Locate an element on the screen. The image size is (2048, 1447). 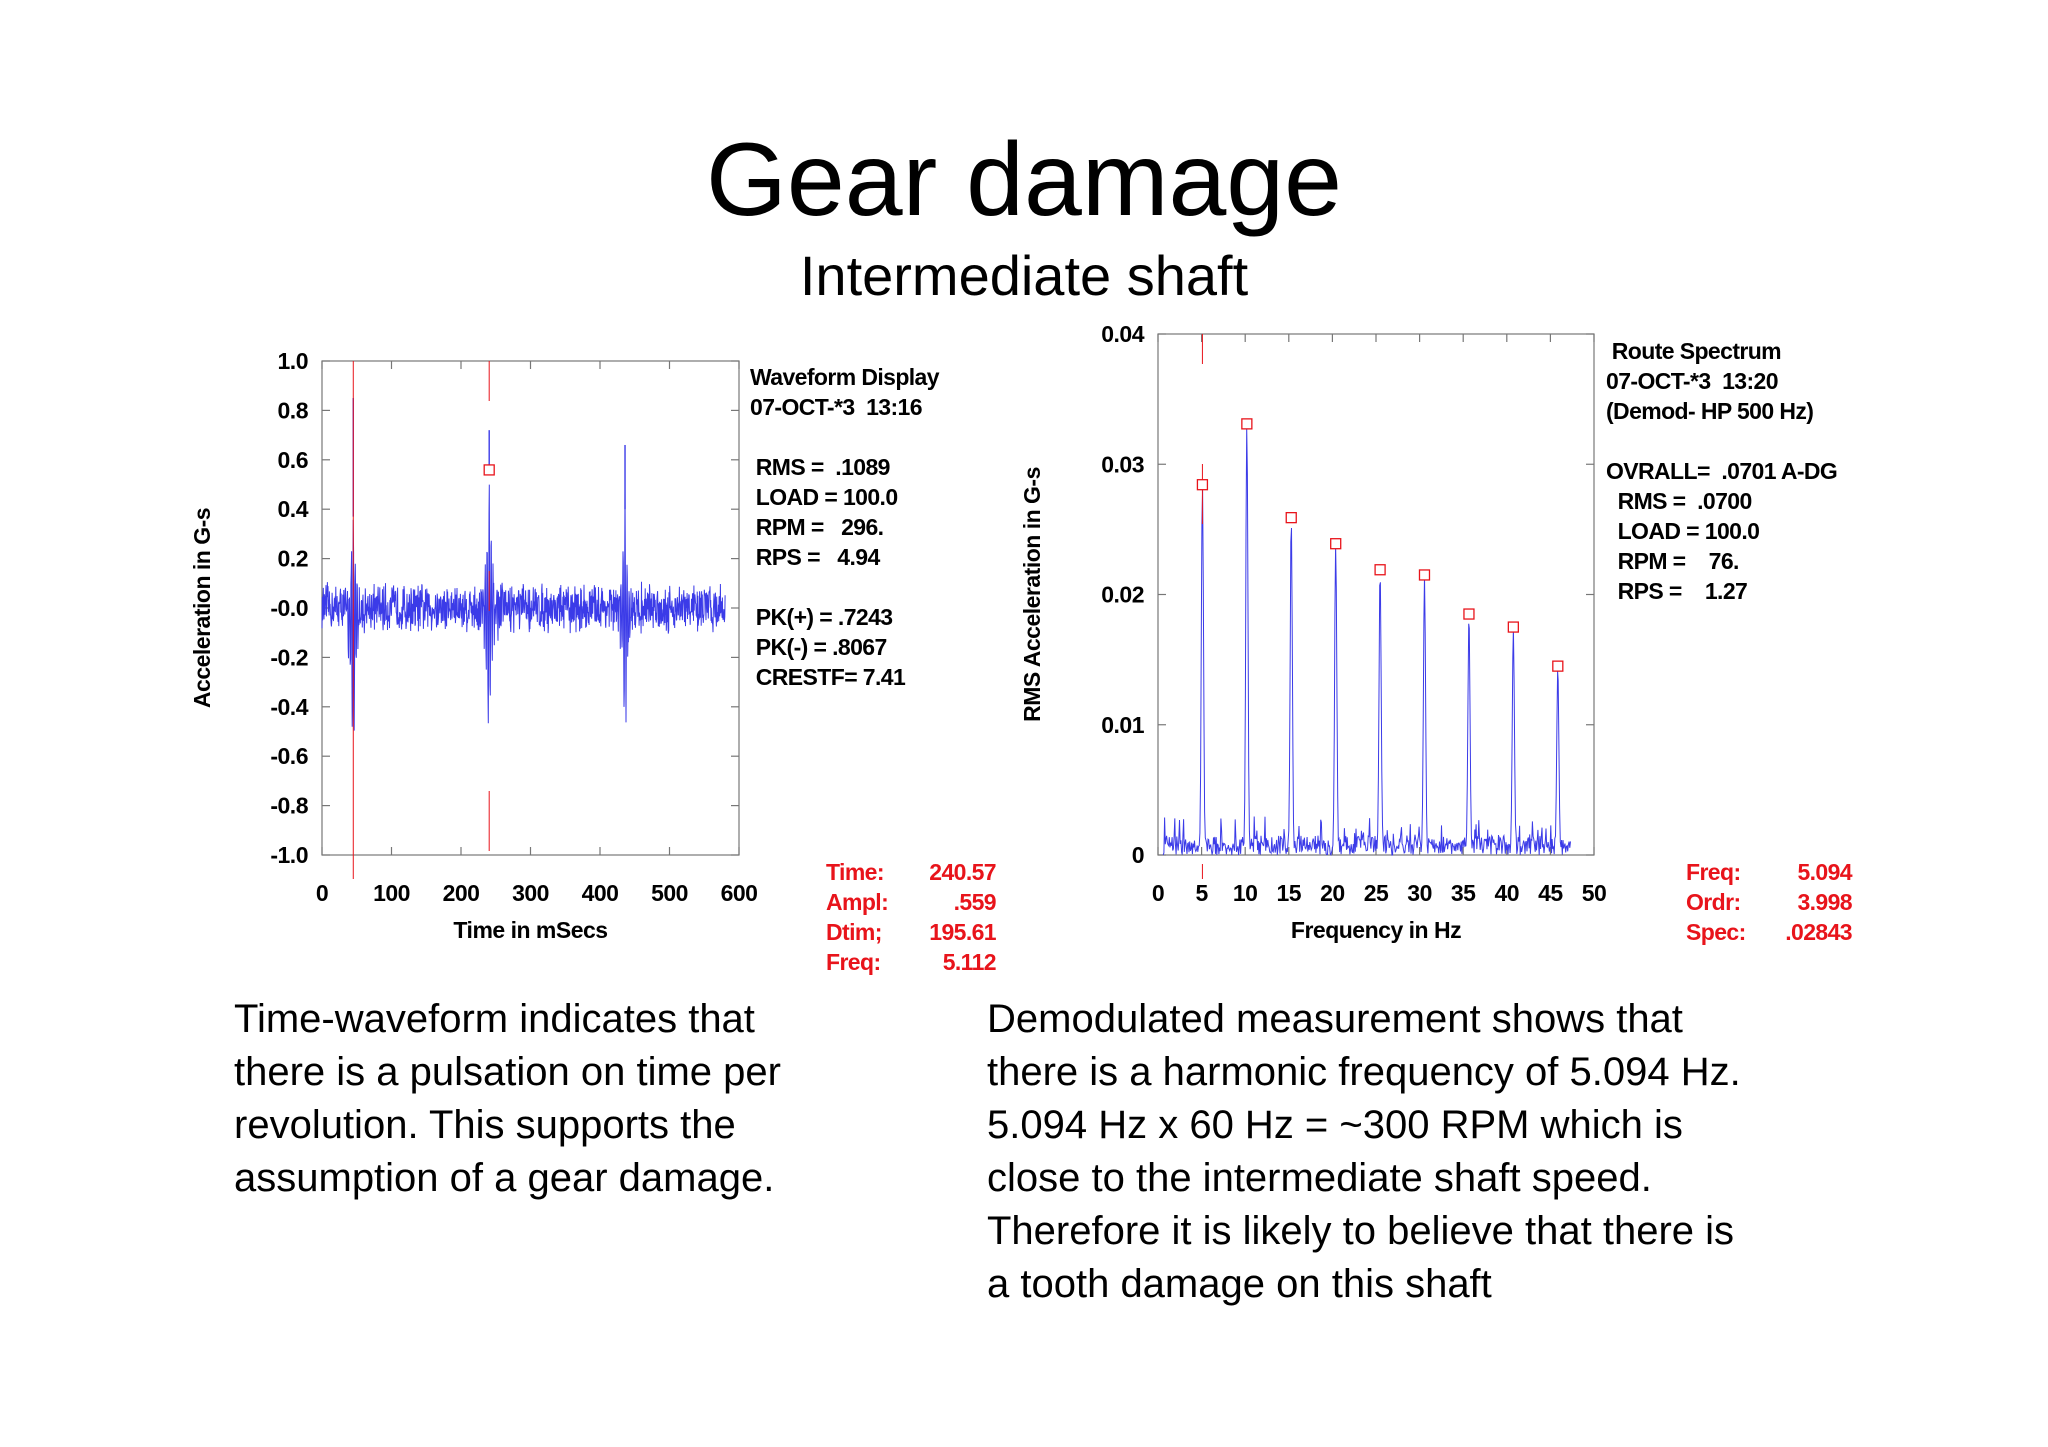
peak-marker is located at coordinates (489, 470).